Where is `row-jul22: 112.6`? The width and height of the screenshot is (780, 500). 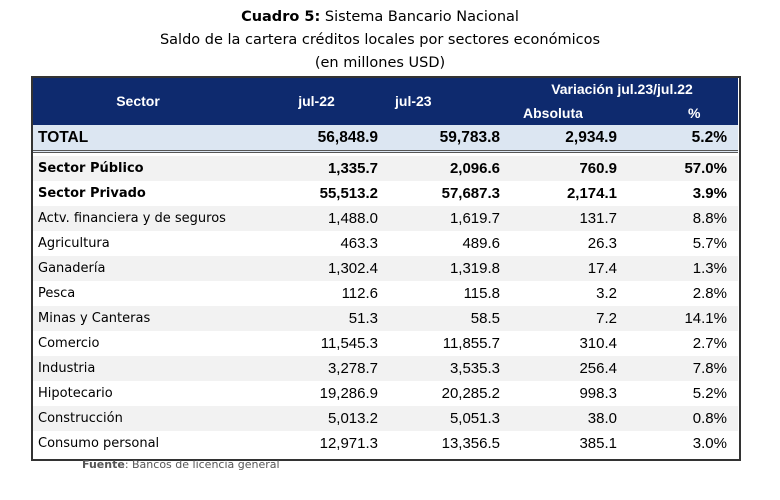 row-jul22: 112.6 is located at coordinates (359, 293).